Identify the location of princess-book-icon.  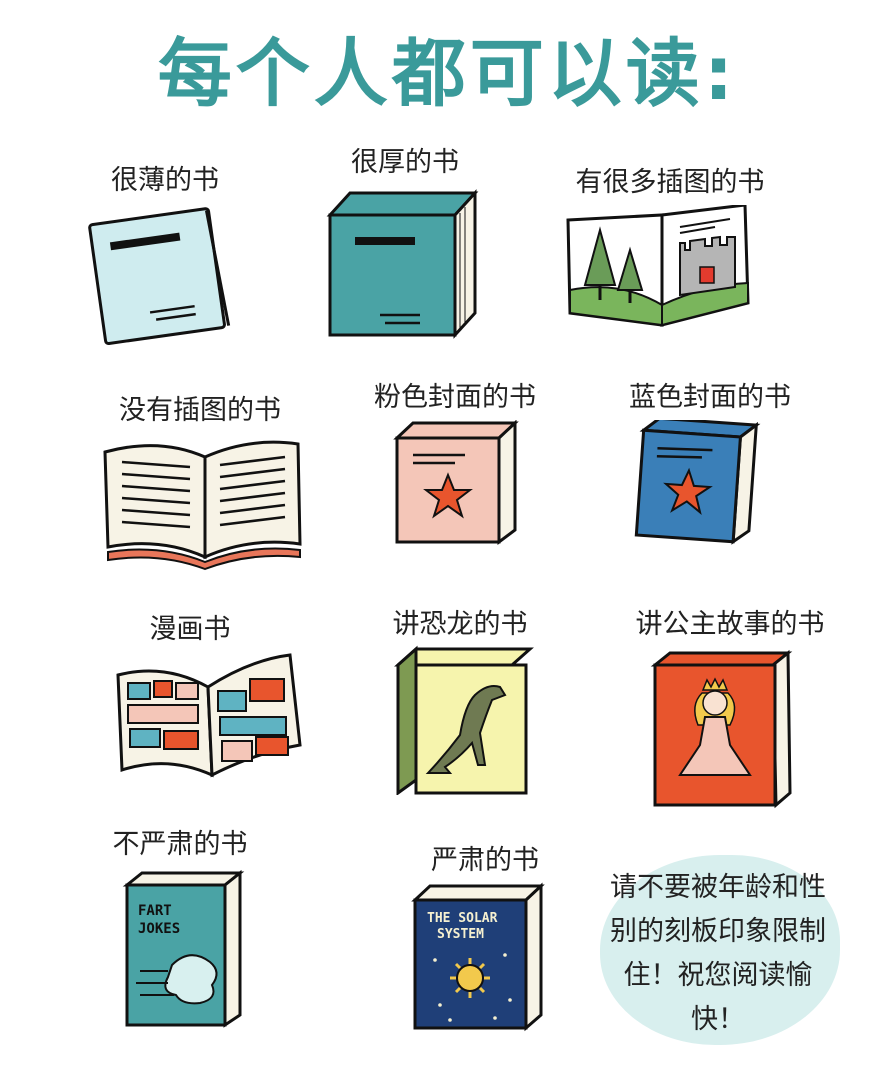
(721, 729).